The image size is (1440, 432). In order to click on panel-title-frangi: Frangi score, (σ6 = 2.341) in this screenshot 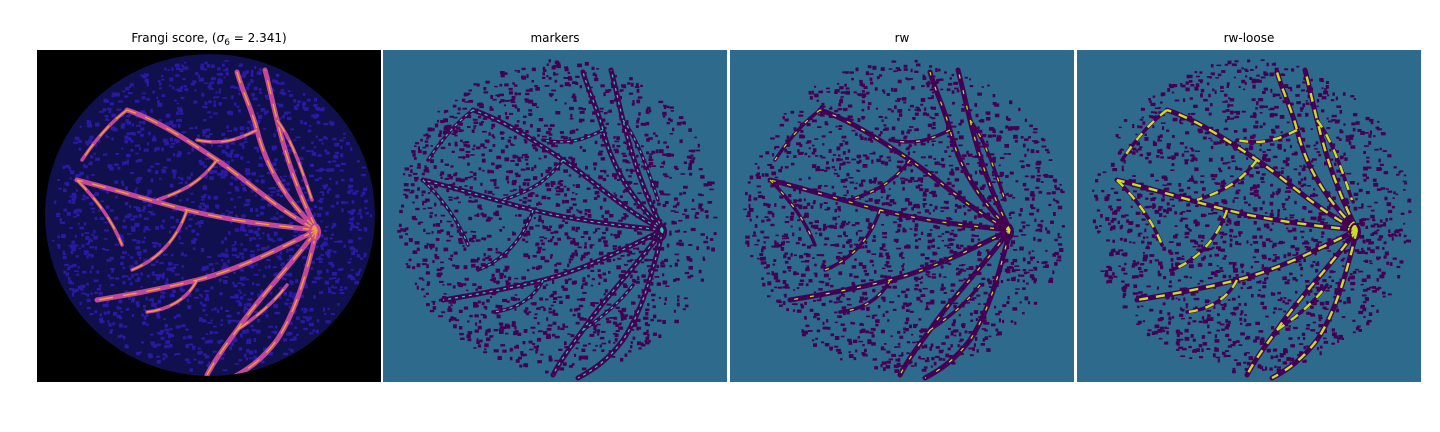, I will do `click(209, 40)`.